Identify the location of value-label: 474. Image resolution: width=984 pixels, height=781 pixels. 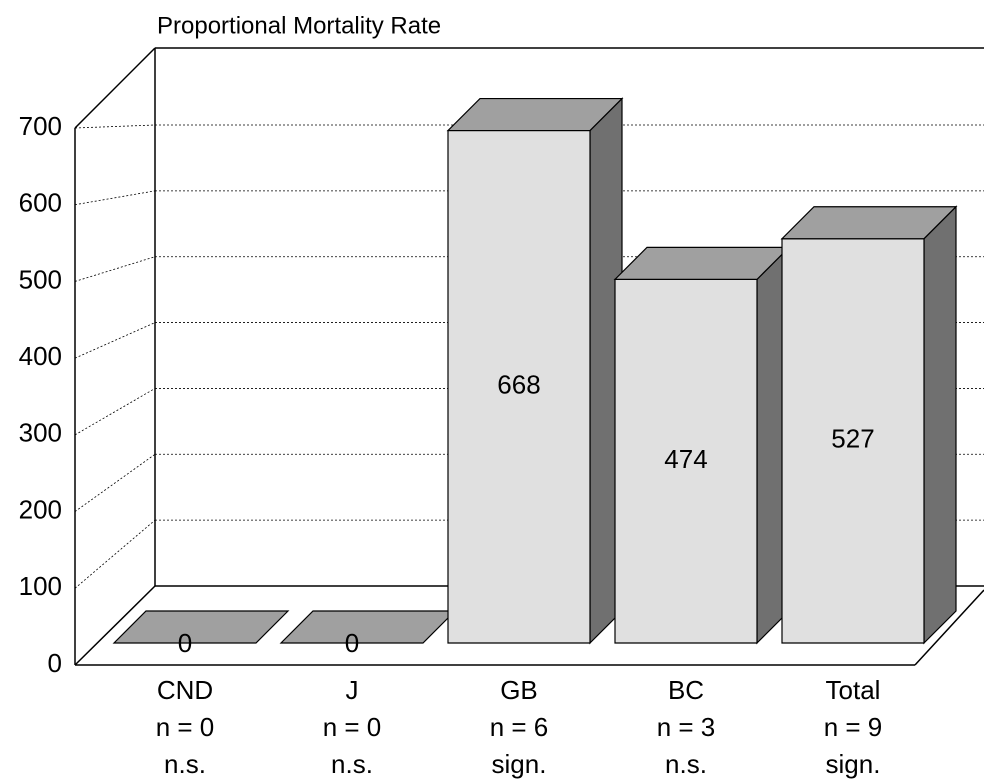
(685, 459).